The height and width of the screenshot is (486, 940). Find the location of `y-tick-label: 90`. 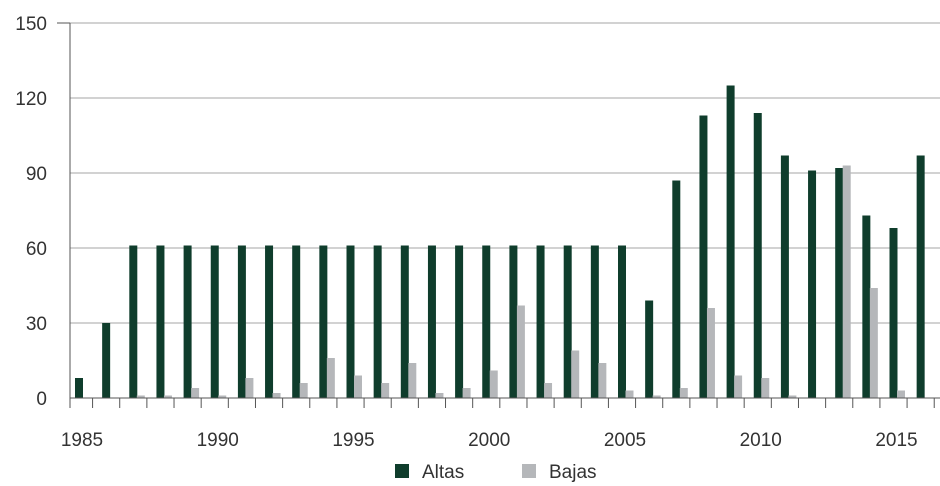

y-tick-label: 90 is located at coordinates (36, 174).